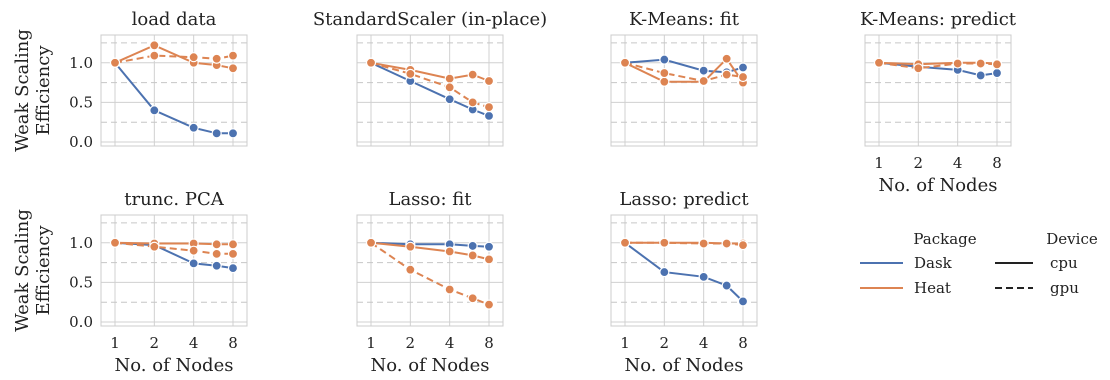 The width and height of the screenshot is (1110, 380). I want to click on legend-title-package: Package, so click(944, 239).